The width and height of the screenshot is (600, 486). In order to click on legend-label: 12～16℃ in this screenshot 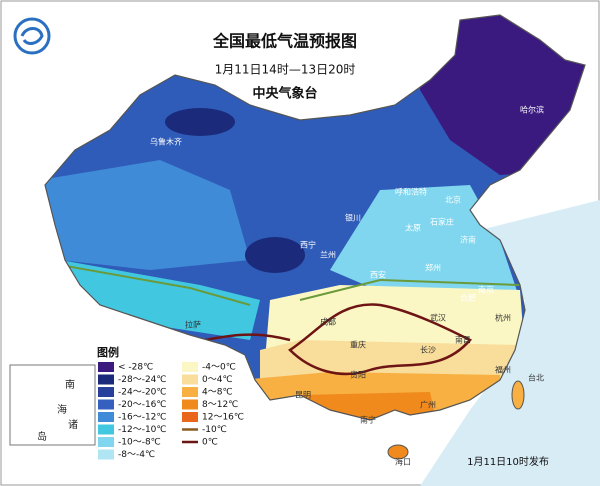, I will do `click(223, 418)`.